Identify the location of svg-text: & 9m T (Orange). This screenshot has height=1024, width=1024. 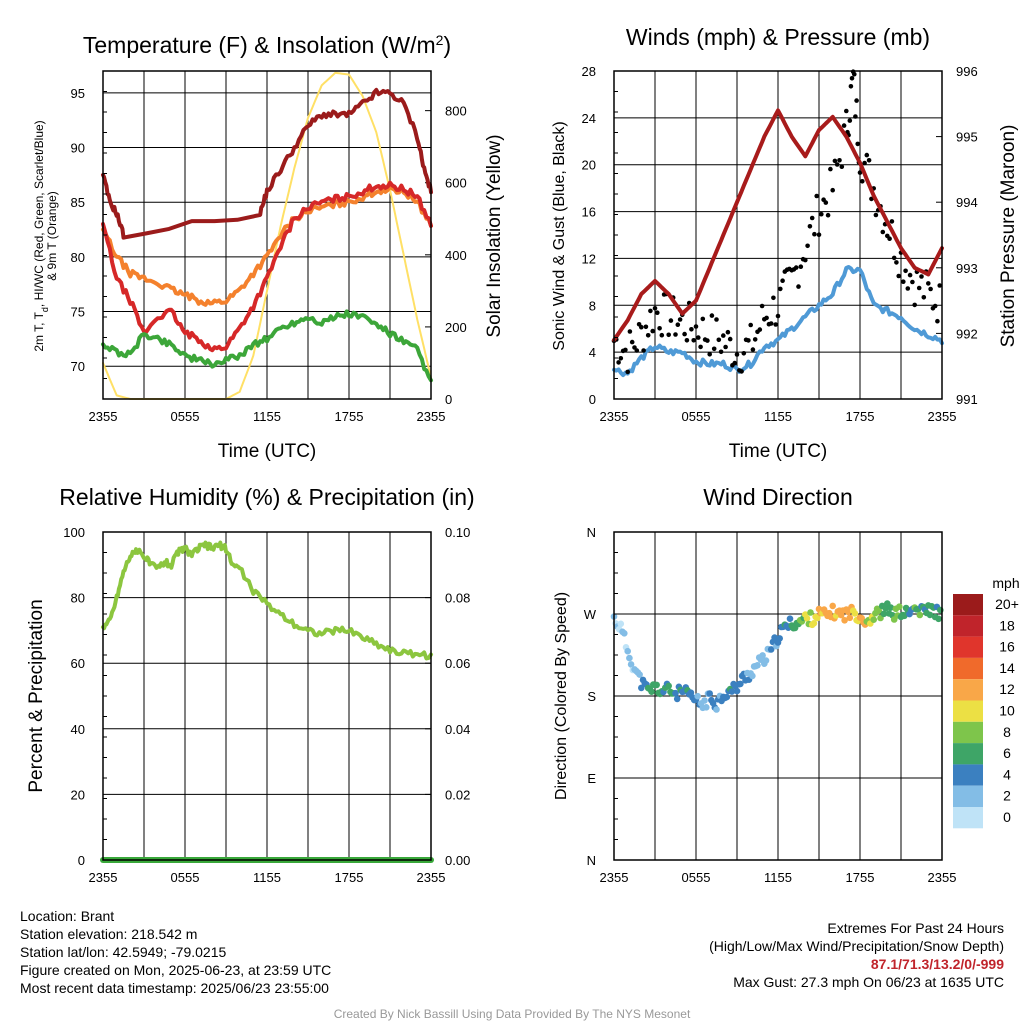
(52, 236).